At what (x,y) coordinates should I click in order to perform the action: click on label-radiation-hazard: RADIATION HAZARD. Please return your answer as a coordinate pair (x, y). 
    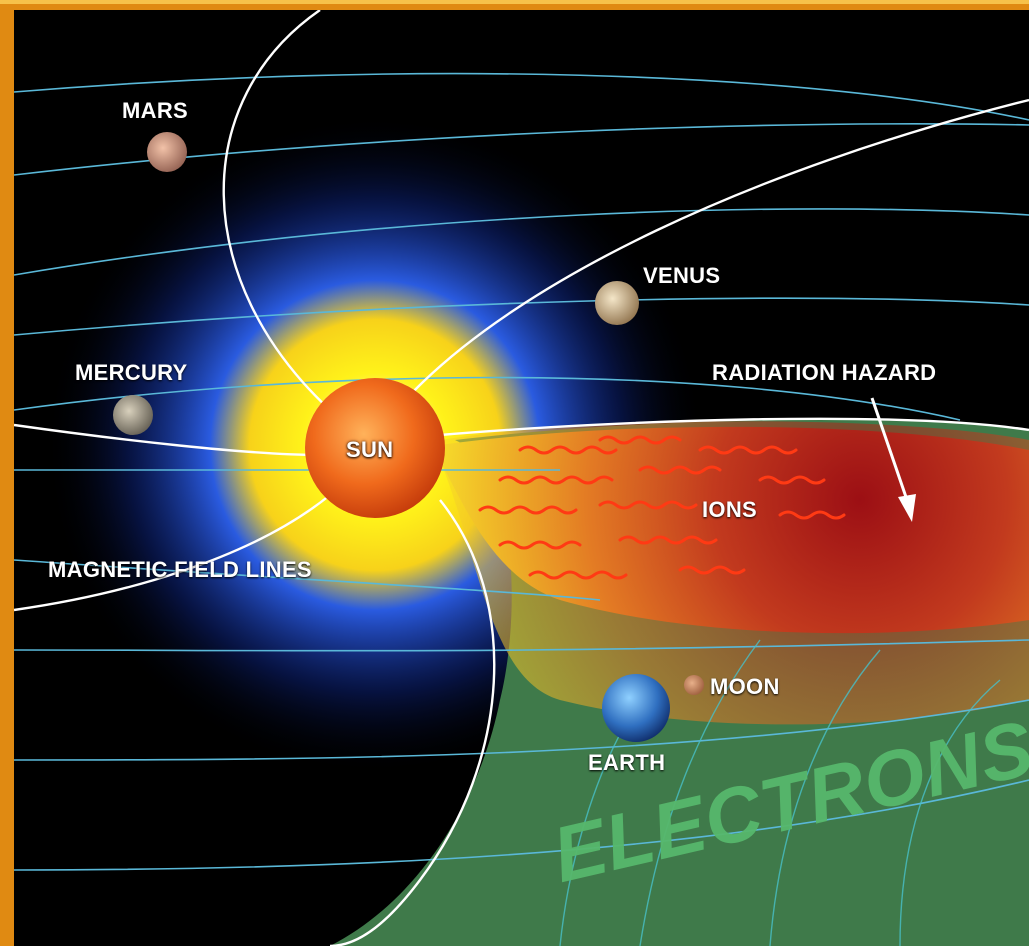
    Looking at the image, I should click on (824, 372).